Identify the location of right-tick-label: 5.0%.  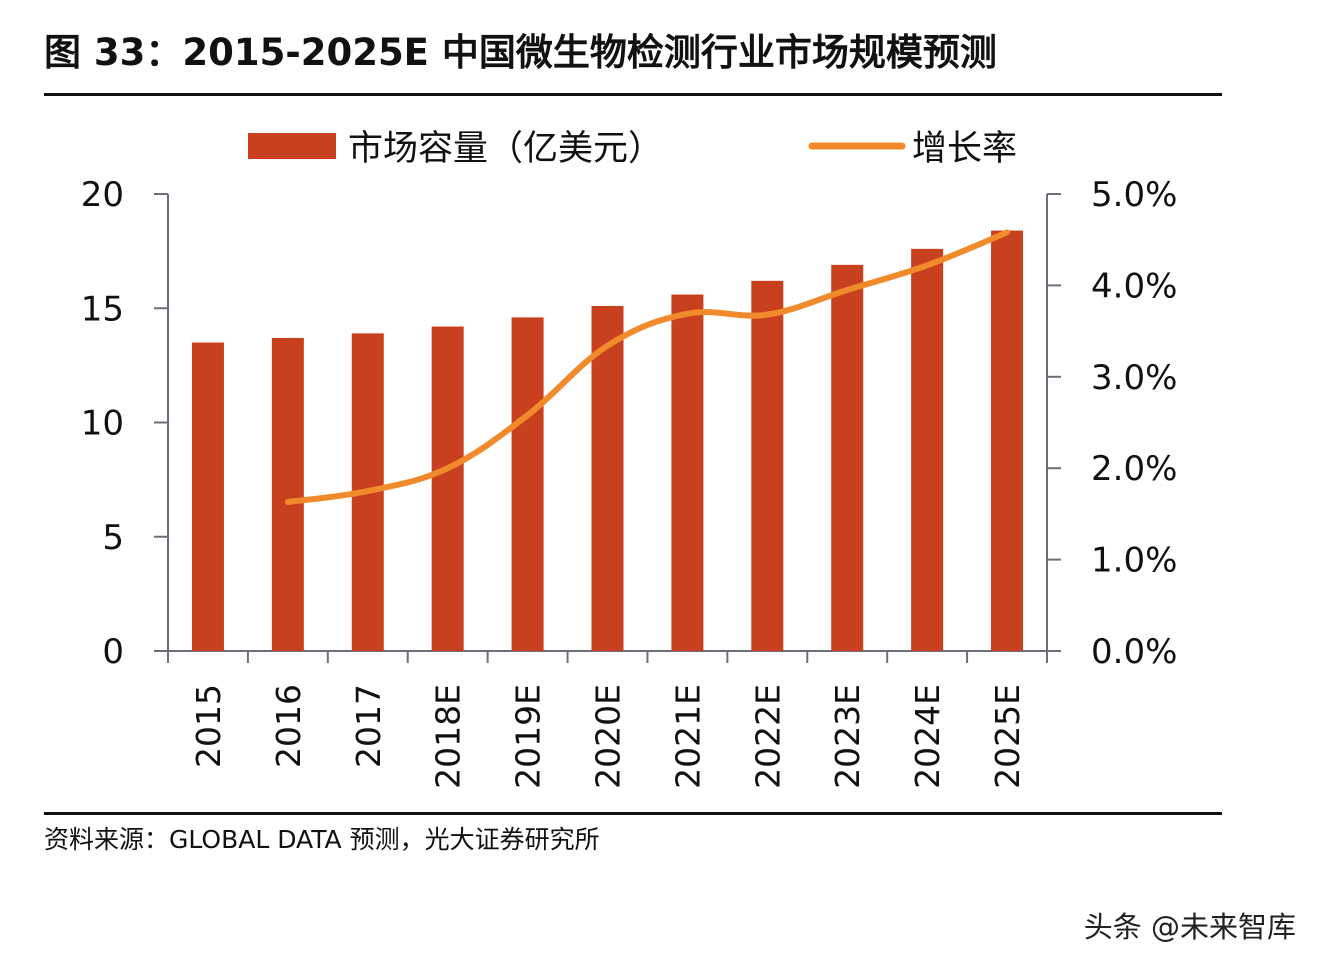
(1134, 195).